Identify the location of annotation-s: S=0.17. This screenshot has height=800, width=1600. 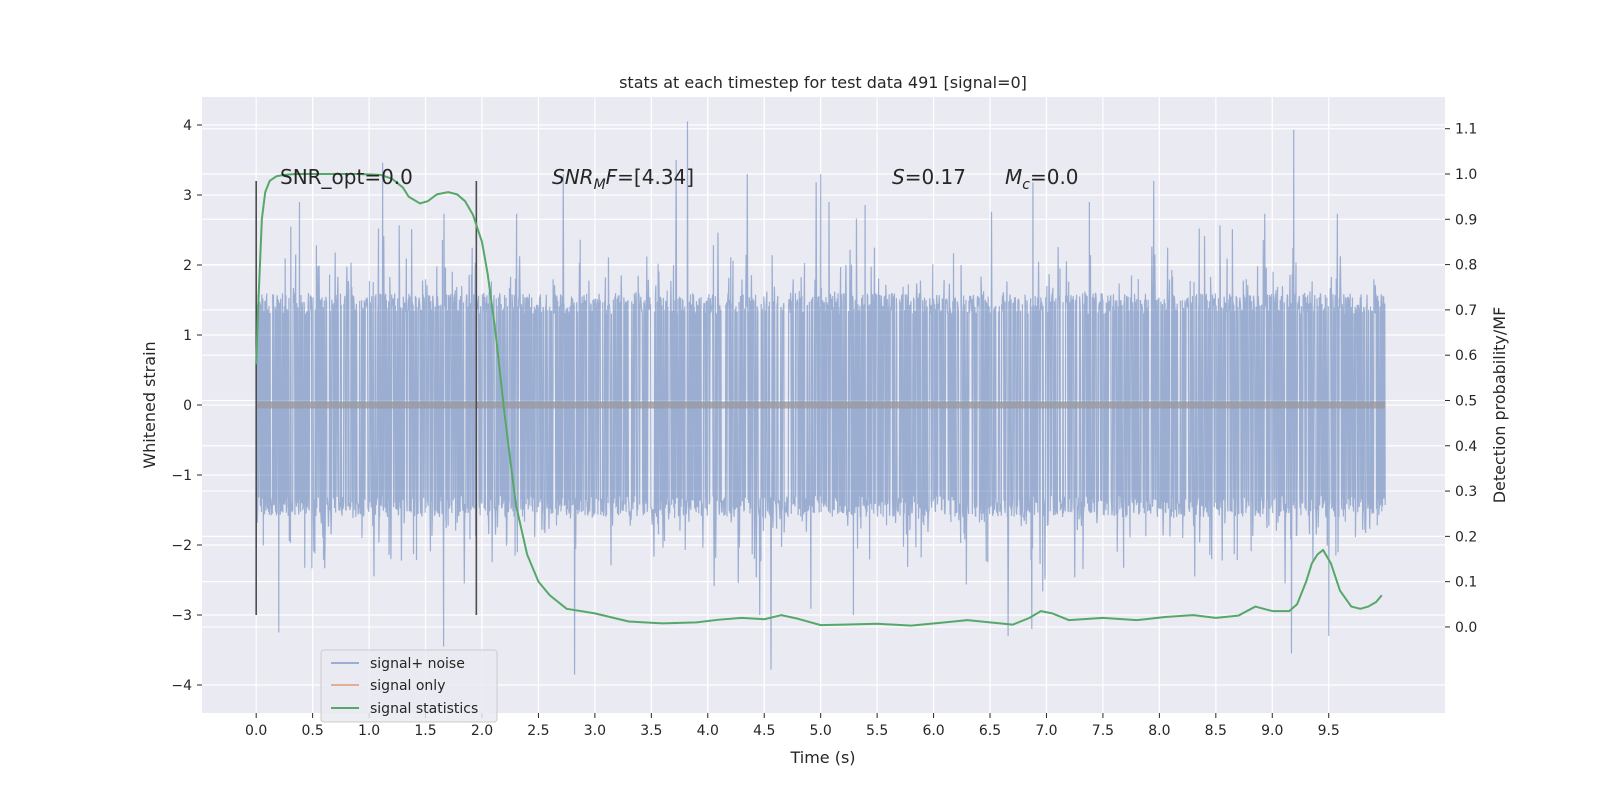
(929, 177).